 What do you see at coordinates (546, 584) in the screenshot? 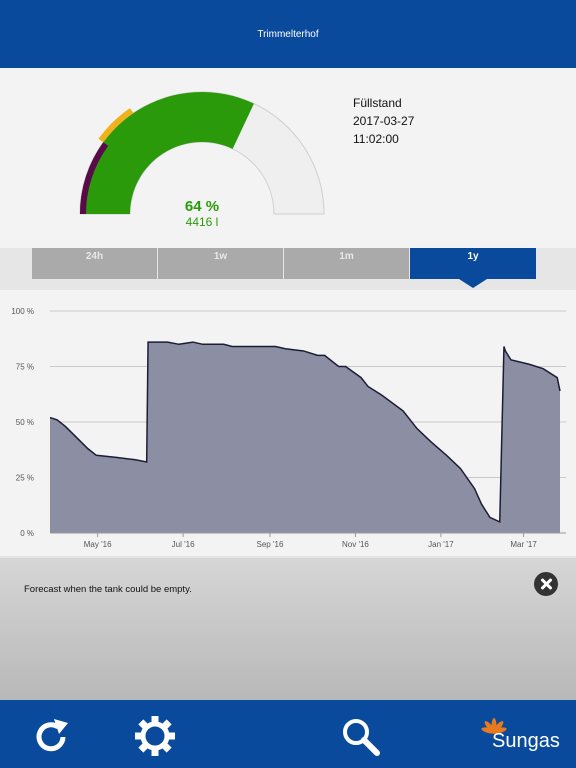
I see `close-forecast-button` at bounding box center [546, 584].